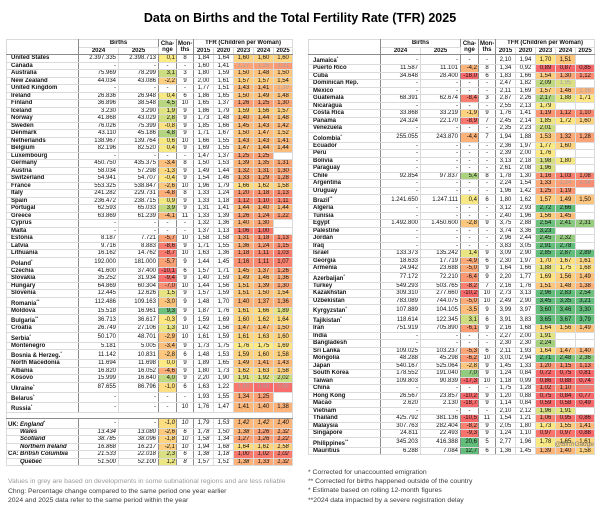 The height and width of the screenshot is (528, 600). What do you see at coordinates (223, 285) in the screenshot?
I see `tfr-2020-cell: 1,56` at bounding box center [223, 285].